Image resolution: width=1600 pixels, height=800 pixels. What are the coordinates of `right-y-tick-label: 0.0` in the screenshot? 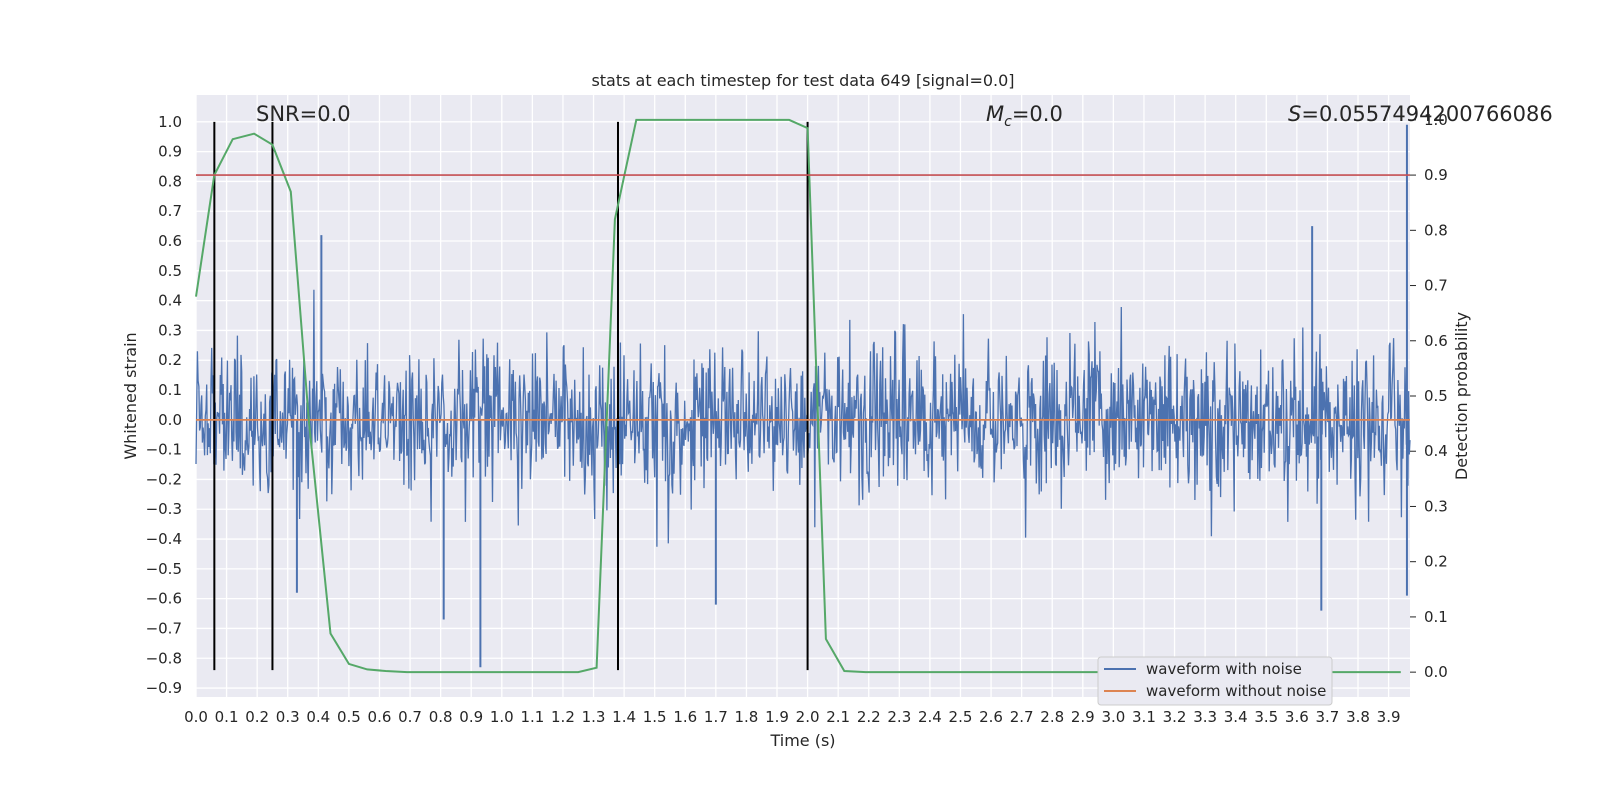 It's located at (1436, 672).